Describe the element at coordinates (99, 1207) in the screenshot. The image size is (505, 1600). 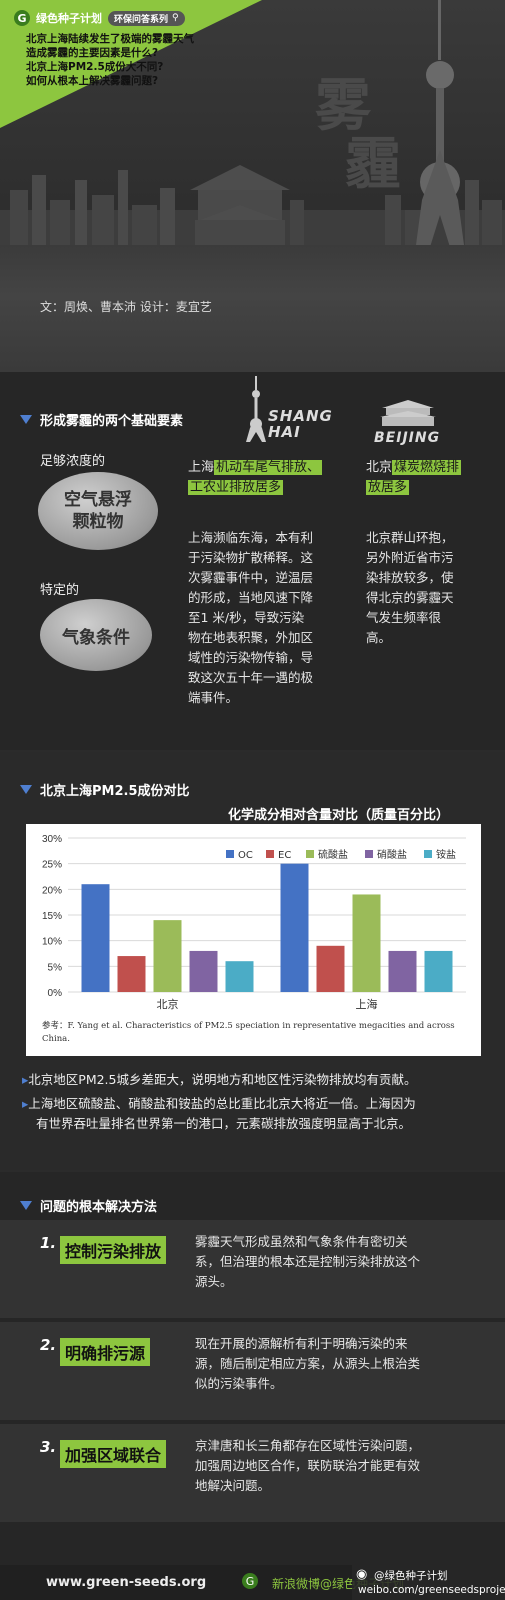
I see `section-heading-text: 问题的根本解决方法` at that location.